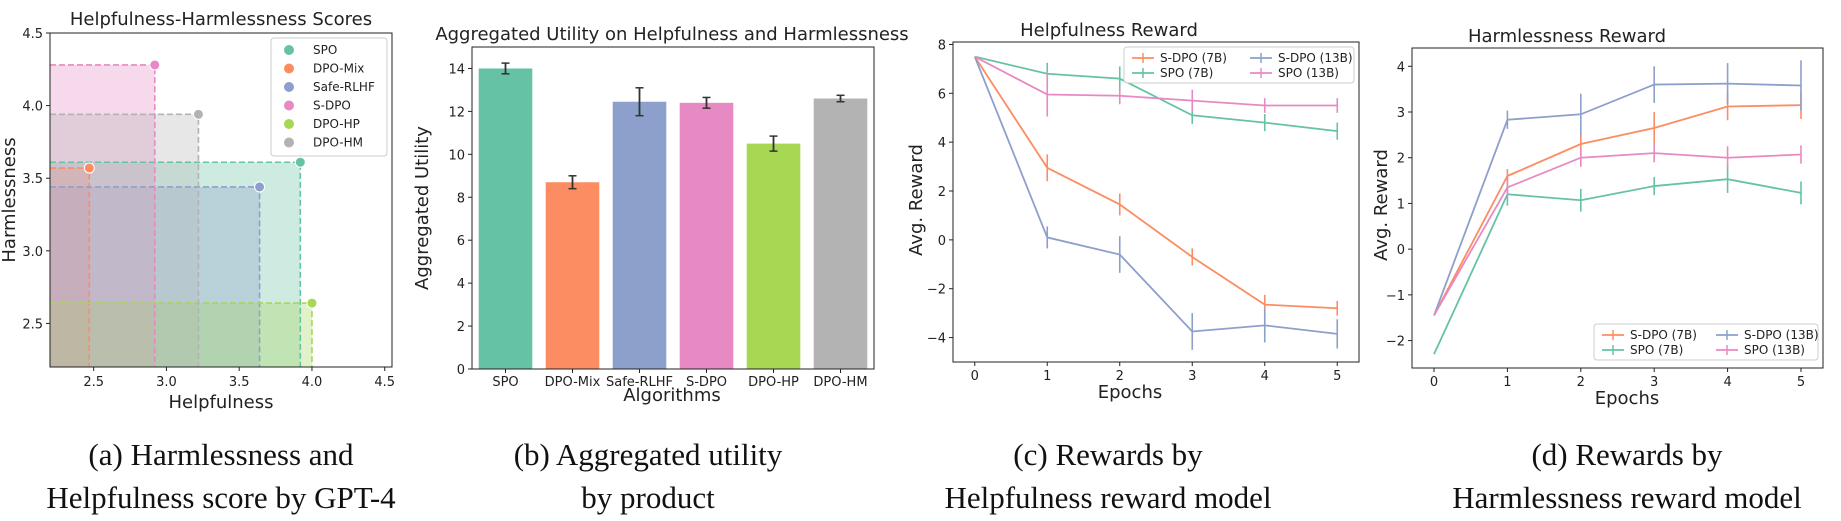  I want to click on ylabel-b: Aggregated Utility, so click(422, 208).